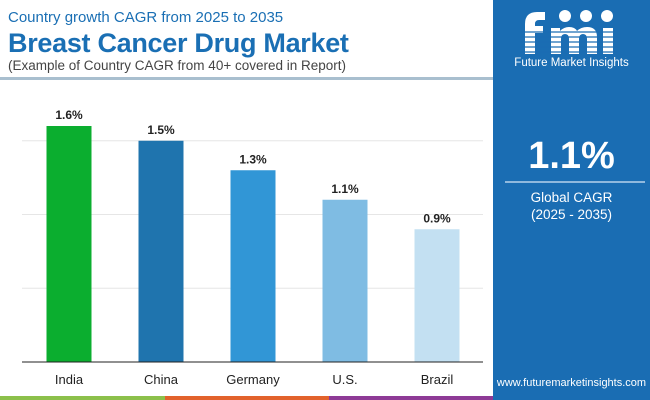 The height and width of the screenshot is (400, 650). Describe the element at coordinates (575, 182) in the screenshot. I see `panel-divider` at that location.